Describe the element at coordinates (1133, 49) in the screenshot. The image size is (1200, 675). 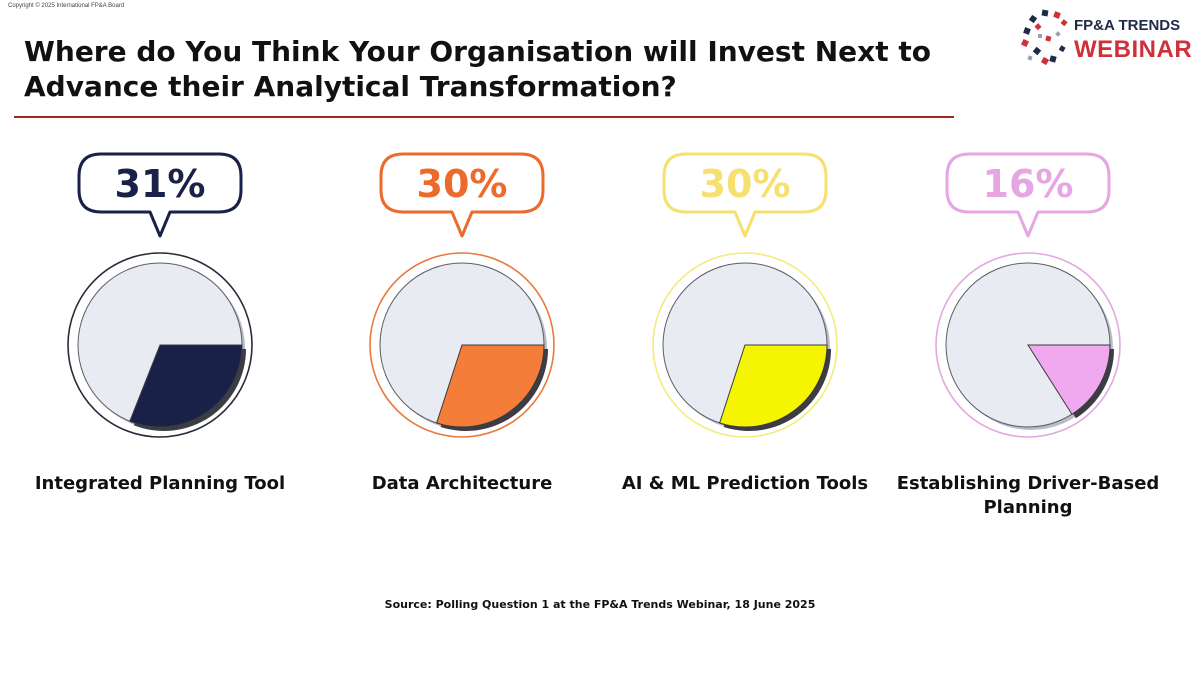
I see `logo-bottom-text: WEBINAR` at that location.